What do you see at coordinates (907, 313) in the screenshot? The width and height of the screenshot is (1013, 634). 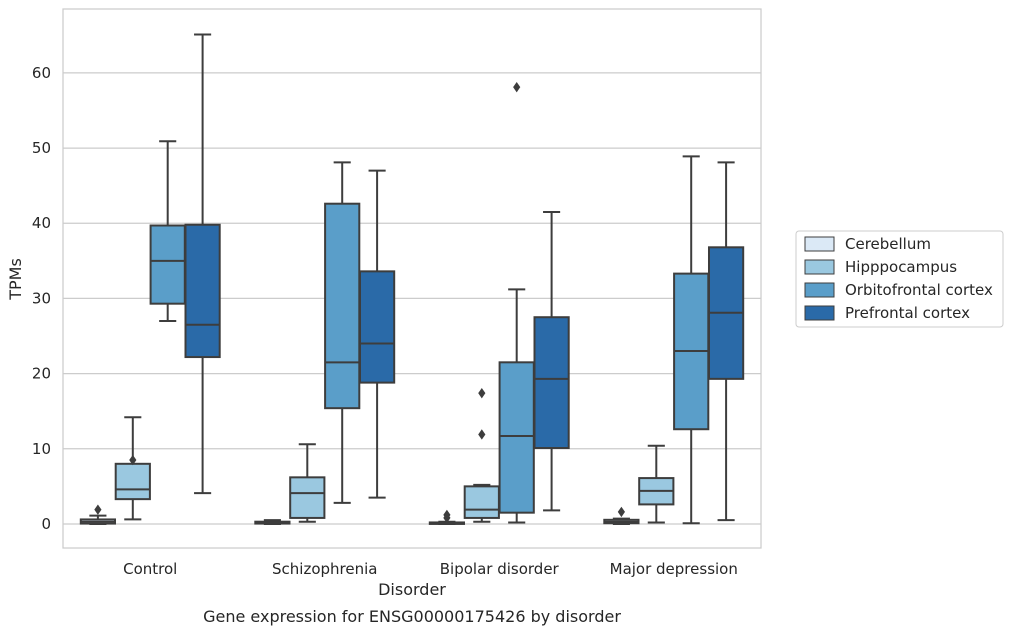 I see `legend-entry: Prefrontal cortex` at bounding box center [907, 313].